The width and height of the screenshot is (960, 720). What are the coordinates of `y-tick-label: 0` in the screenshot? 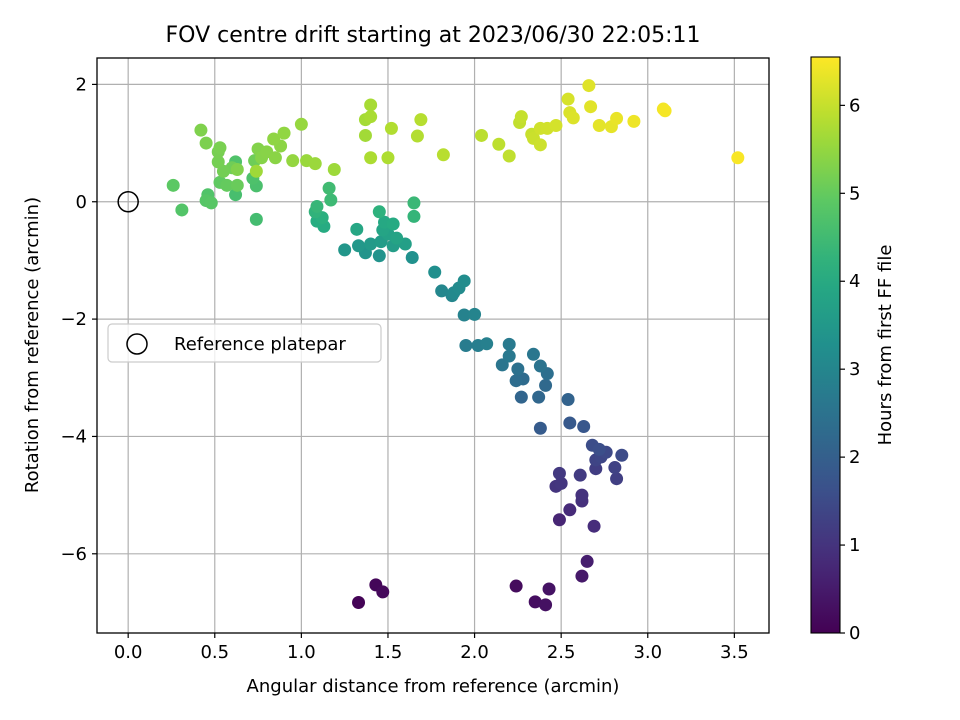 It's located at (81, 202).